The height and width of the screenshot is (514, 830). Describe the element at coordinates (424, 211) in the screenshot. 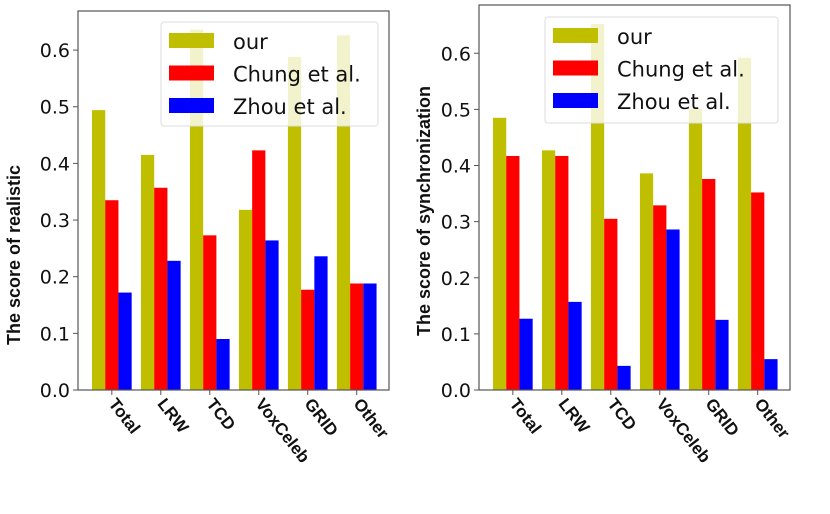

I see `y-axis-label: The score of synchronization` at that location.